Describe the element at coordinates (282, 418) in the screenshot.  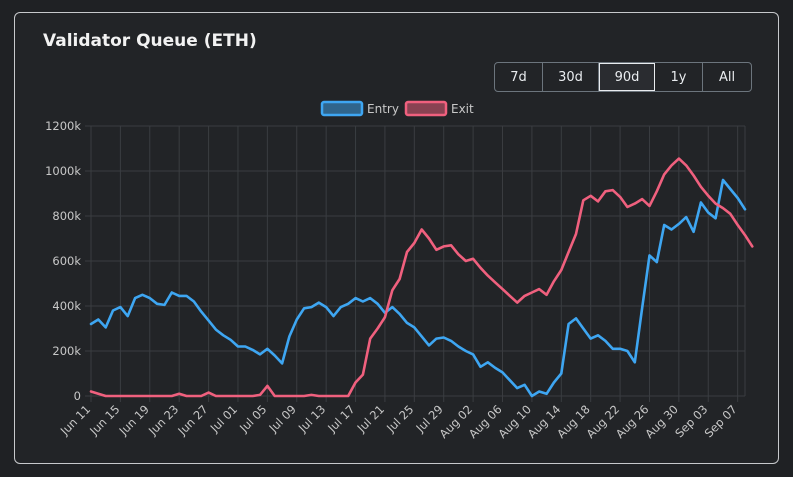
I see `x-tick-label: Jul 09` at that location.